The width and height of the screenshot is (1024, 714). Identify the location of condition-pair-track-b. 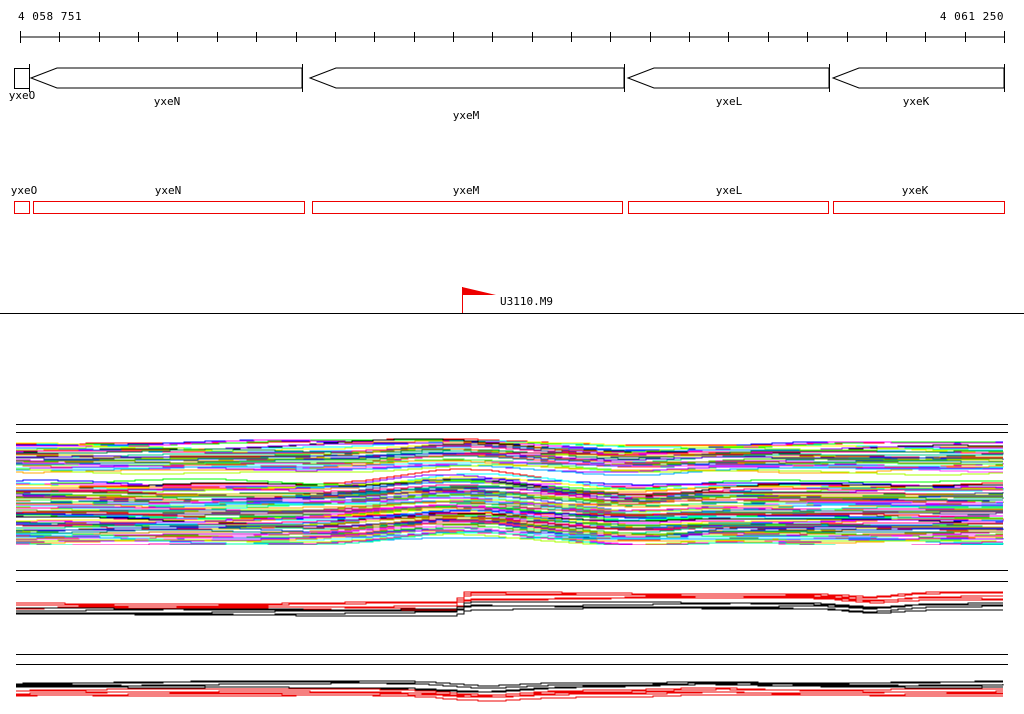
(512, 679).